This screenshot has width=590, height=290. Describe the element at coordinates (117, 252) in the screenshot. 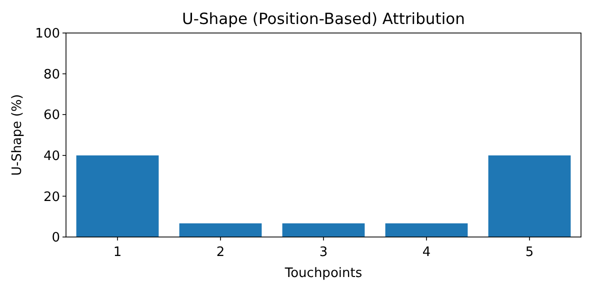

I see `x-tick-label: 1` at that location.